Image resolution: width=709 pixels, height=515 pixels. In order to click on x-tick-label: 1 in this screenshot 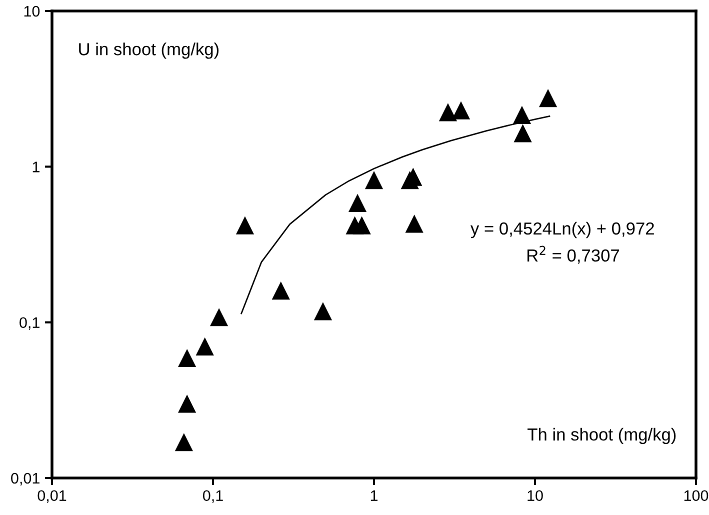, I will do `click(374, 495)`.